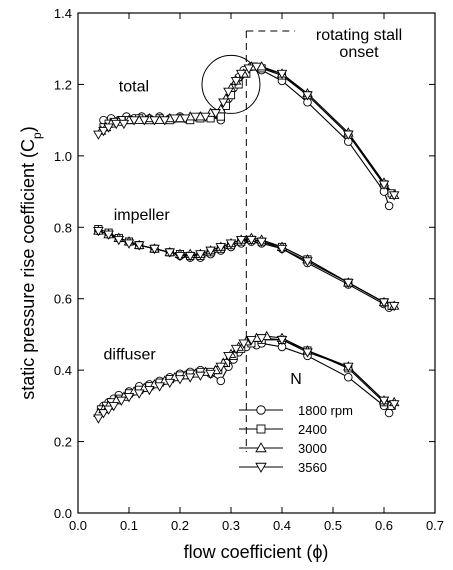  I want to click on y-tick-label: 1.0, so click(63, 156).